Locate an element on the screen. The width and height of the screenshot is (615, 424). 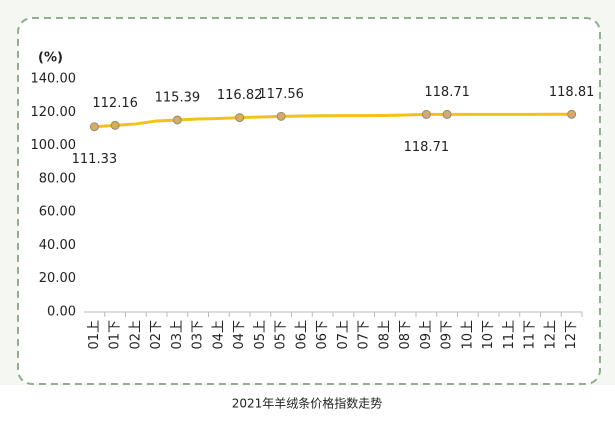
x-tick-label: 02下 is located at coordinates (156, 335).